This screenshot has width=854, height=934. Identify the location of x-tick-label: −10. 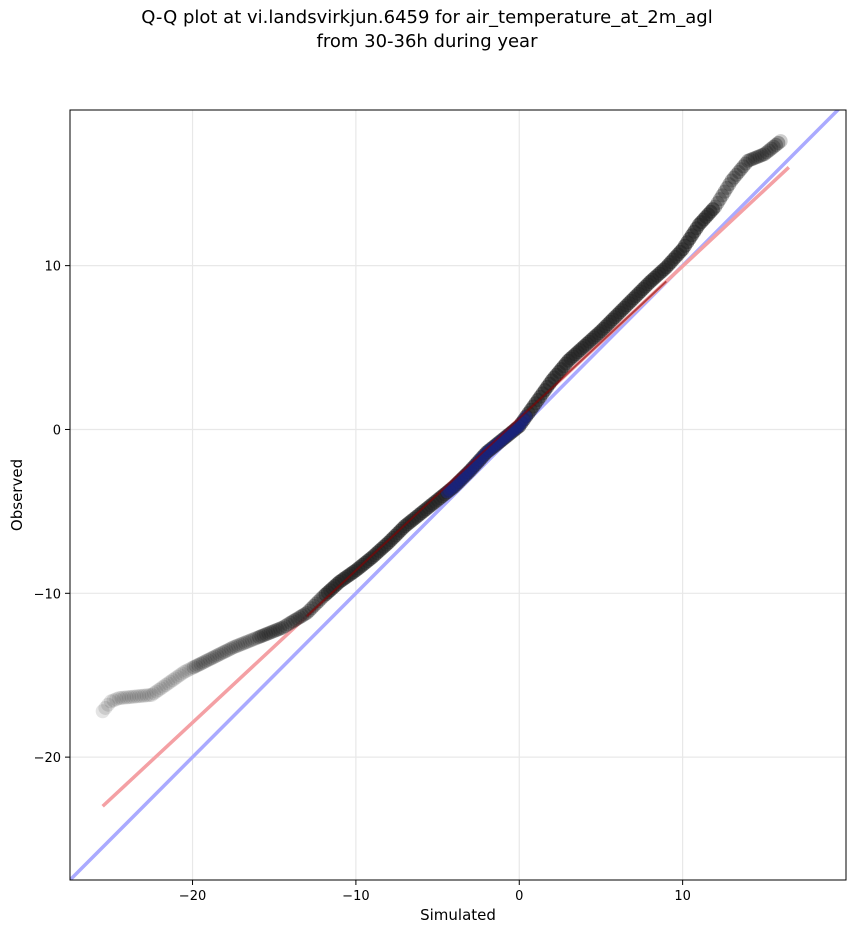
(355, 896).